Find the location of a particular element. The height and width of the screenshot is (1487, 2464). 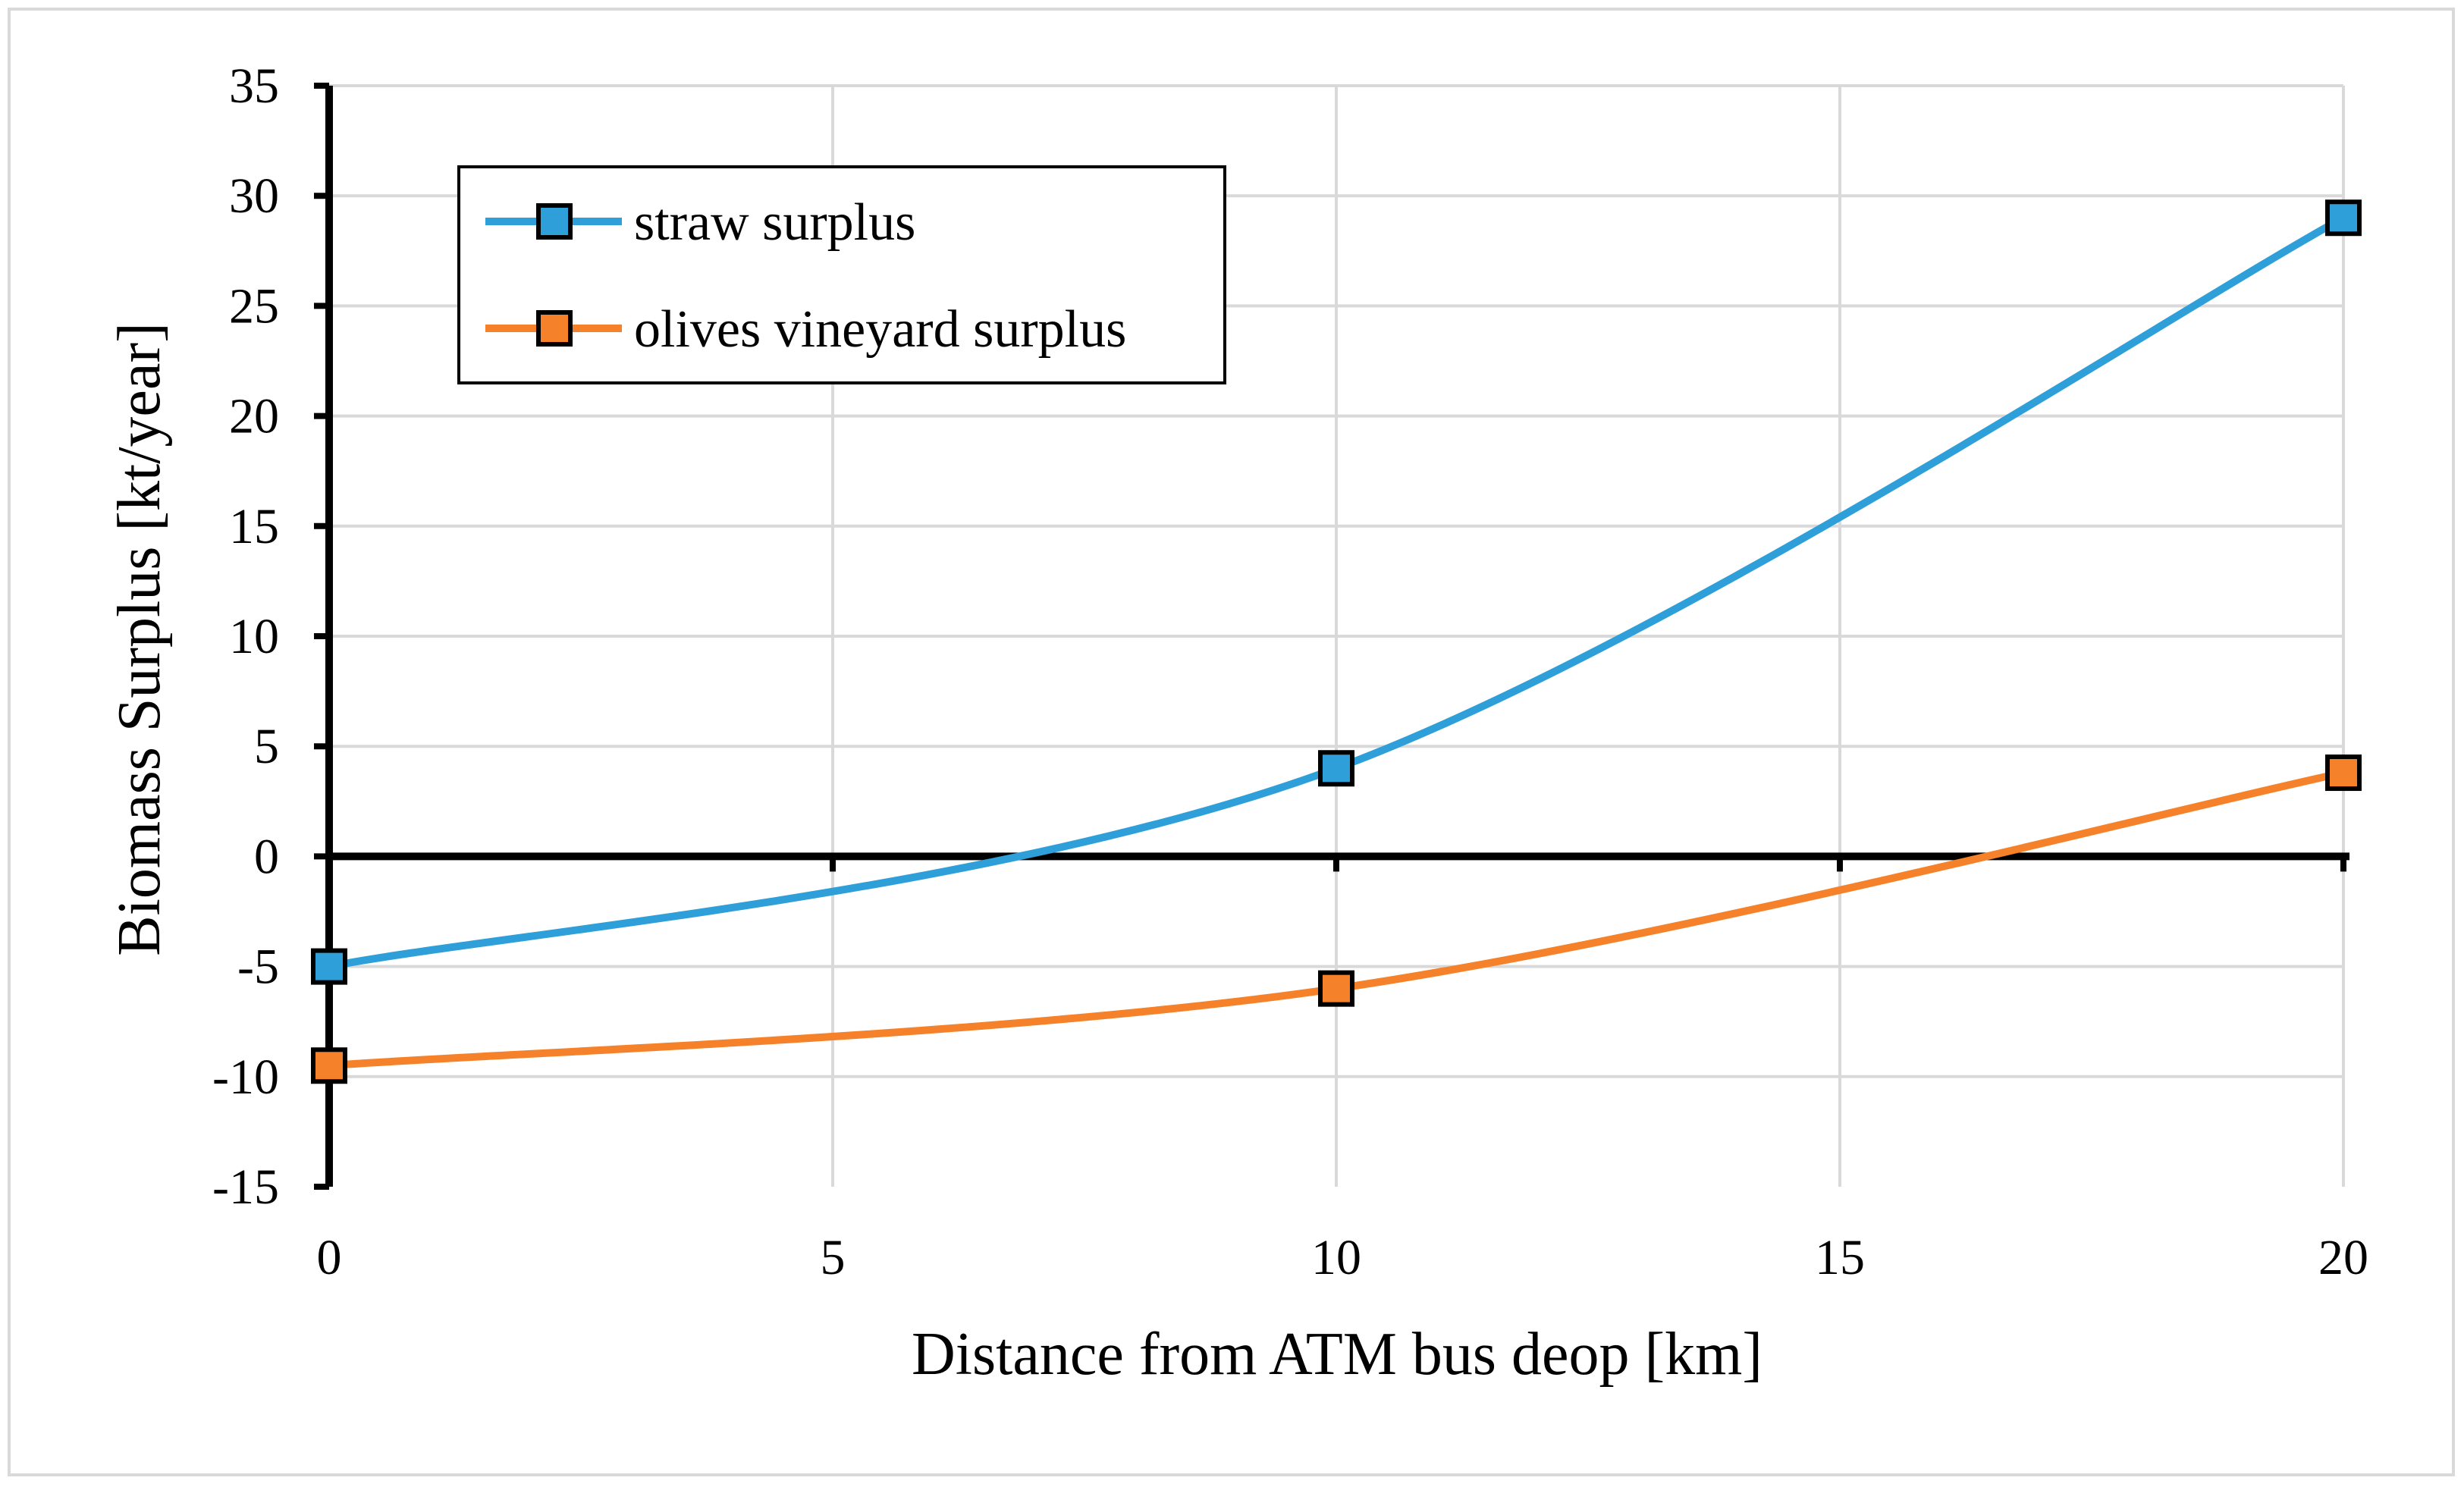

legend: straw surplus olives vineyard surplus is located at coordinates (841, 274).